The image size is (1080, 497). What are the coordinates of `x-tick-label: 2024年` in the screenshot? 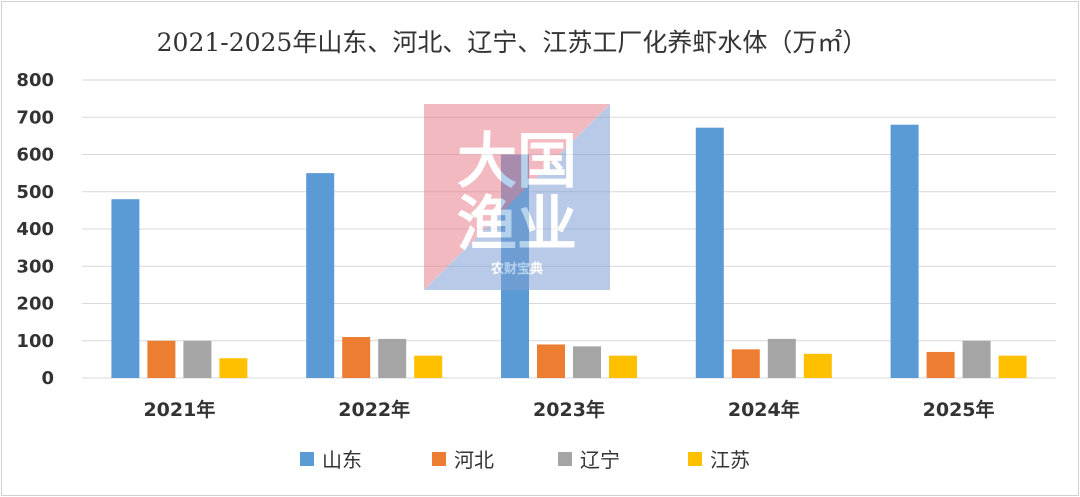 It's located at (764, 409).